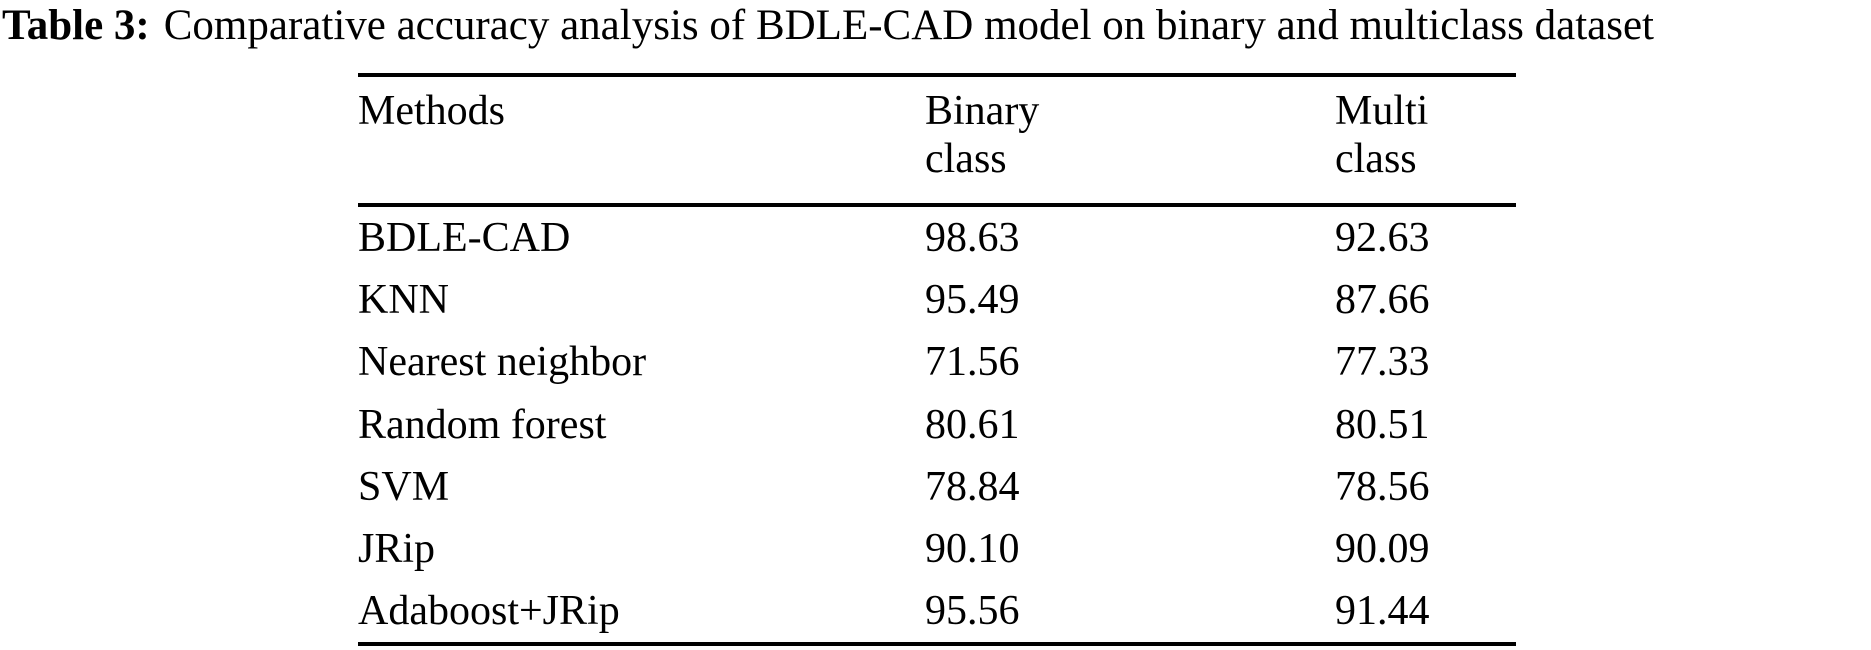  I want to click on table-header-row: Methods Binary class Multi class, so click(937, 140).